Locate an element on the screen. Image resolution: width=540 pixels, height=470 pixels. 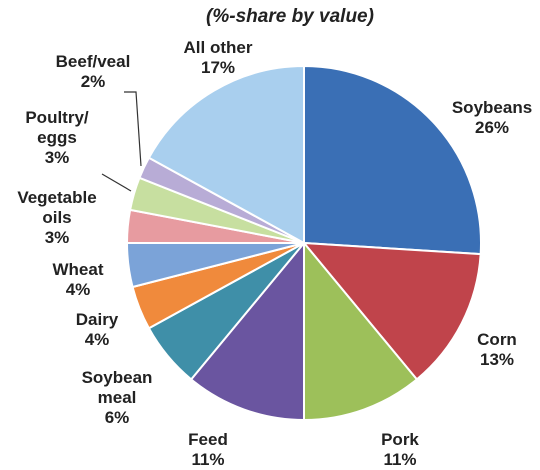
slice-label: Wheat 4% is located at coordinates (78, 280).